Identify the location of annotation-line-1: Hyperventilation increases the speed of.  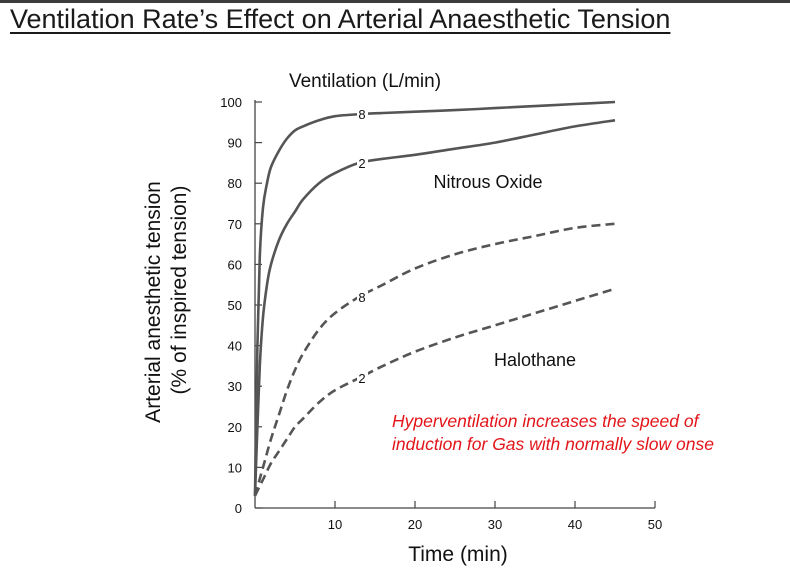
(545, 421).